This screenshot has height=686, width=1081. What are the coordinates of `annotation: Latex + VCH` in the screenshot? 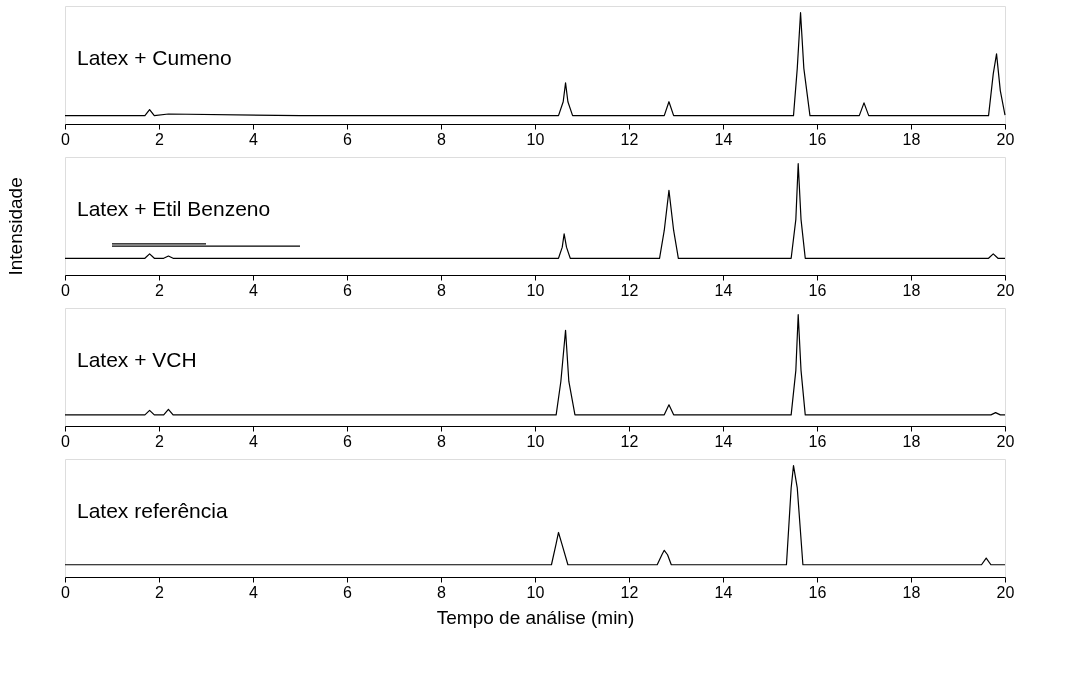 It's located at (137, 360).